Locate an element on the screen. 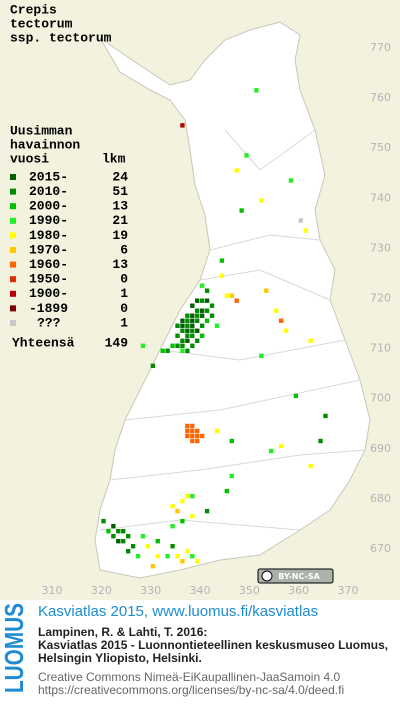 The height and width of the screenshot is (707, 400). logo: LUOMUS is located at coordinates (14, 648).